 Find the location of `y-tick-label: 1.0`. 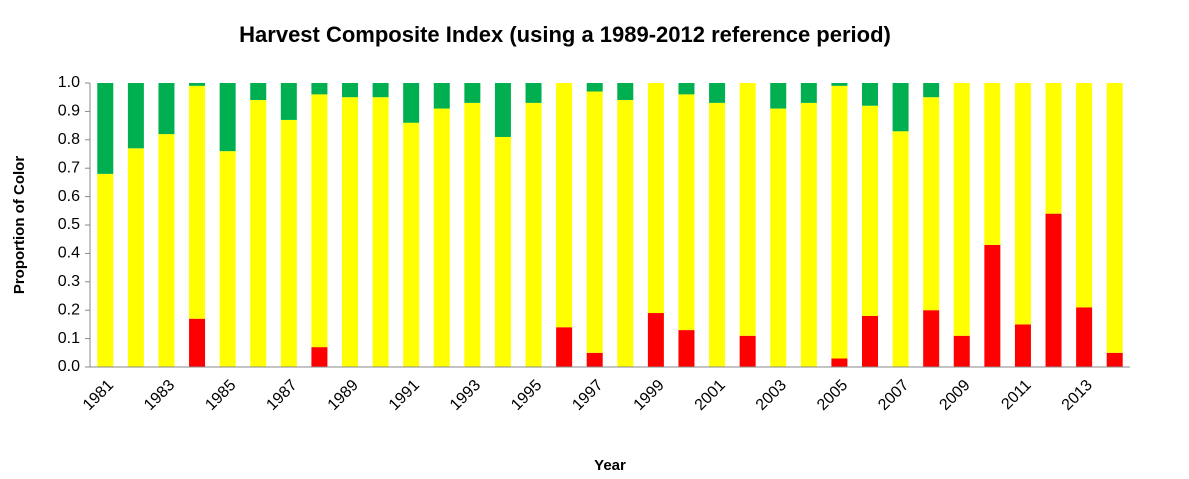

y-tick-label: 1.0 is located at coordinates (69, 82).